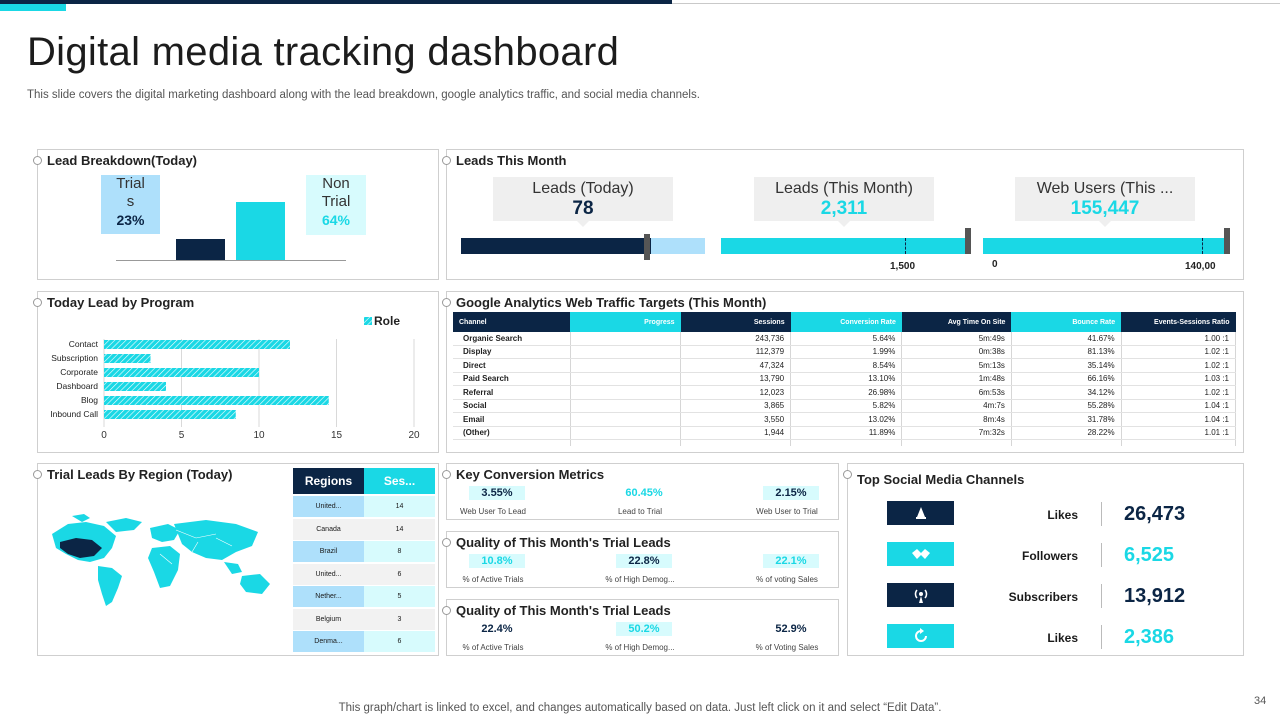 The height and width of the screenshot is (720, 1280). What do you see at coordinates (1105, 208) in the screenshot?
I see `kpi-value: 155,447` at bounding box center [1105, 208].